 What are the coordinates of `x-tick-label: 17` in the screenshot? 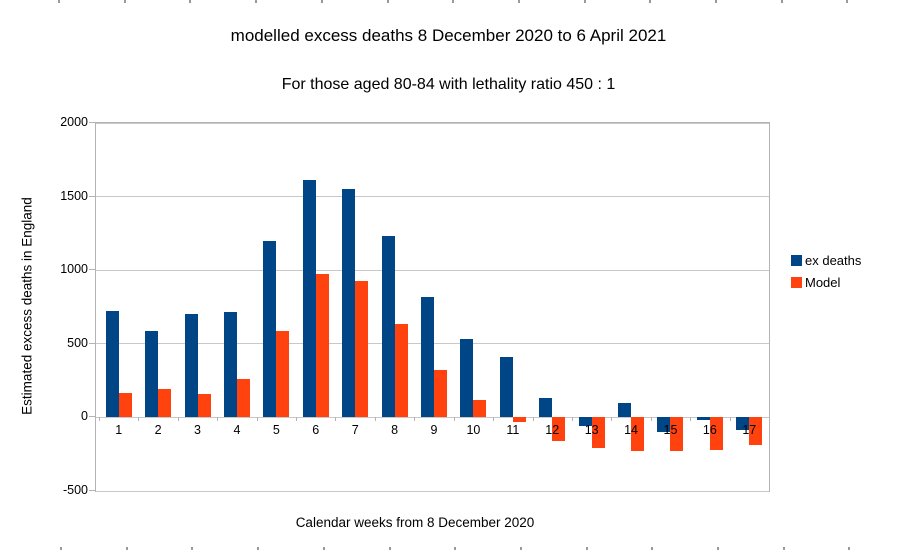 It's located at (749, 430).